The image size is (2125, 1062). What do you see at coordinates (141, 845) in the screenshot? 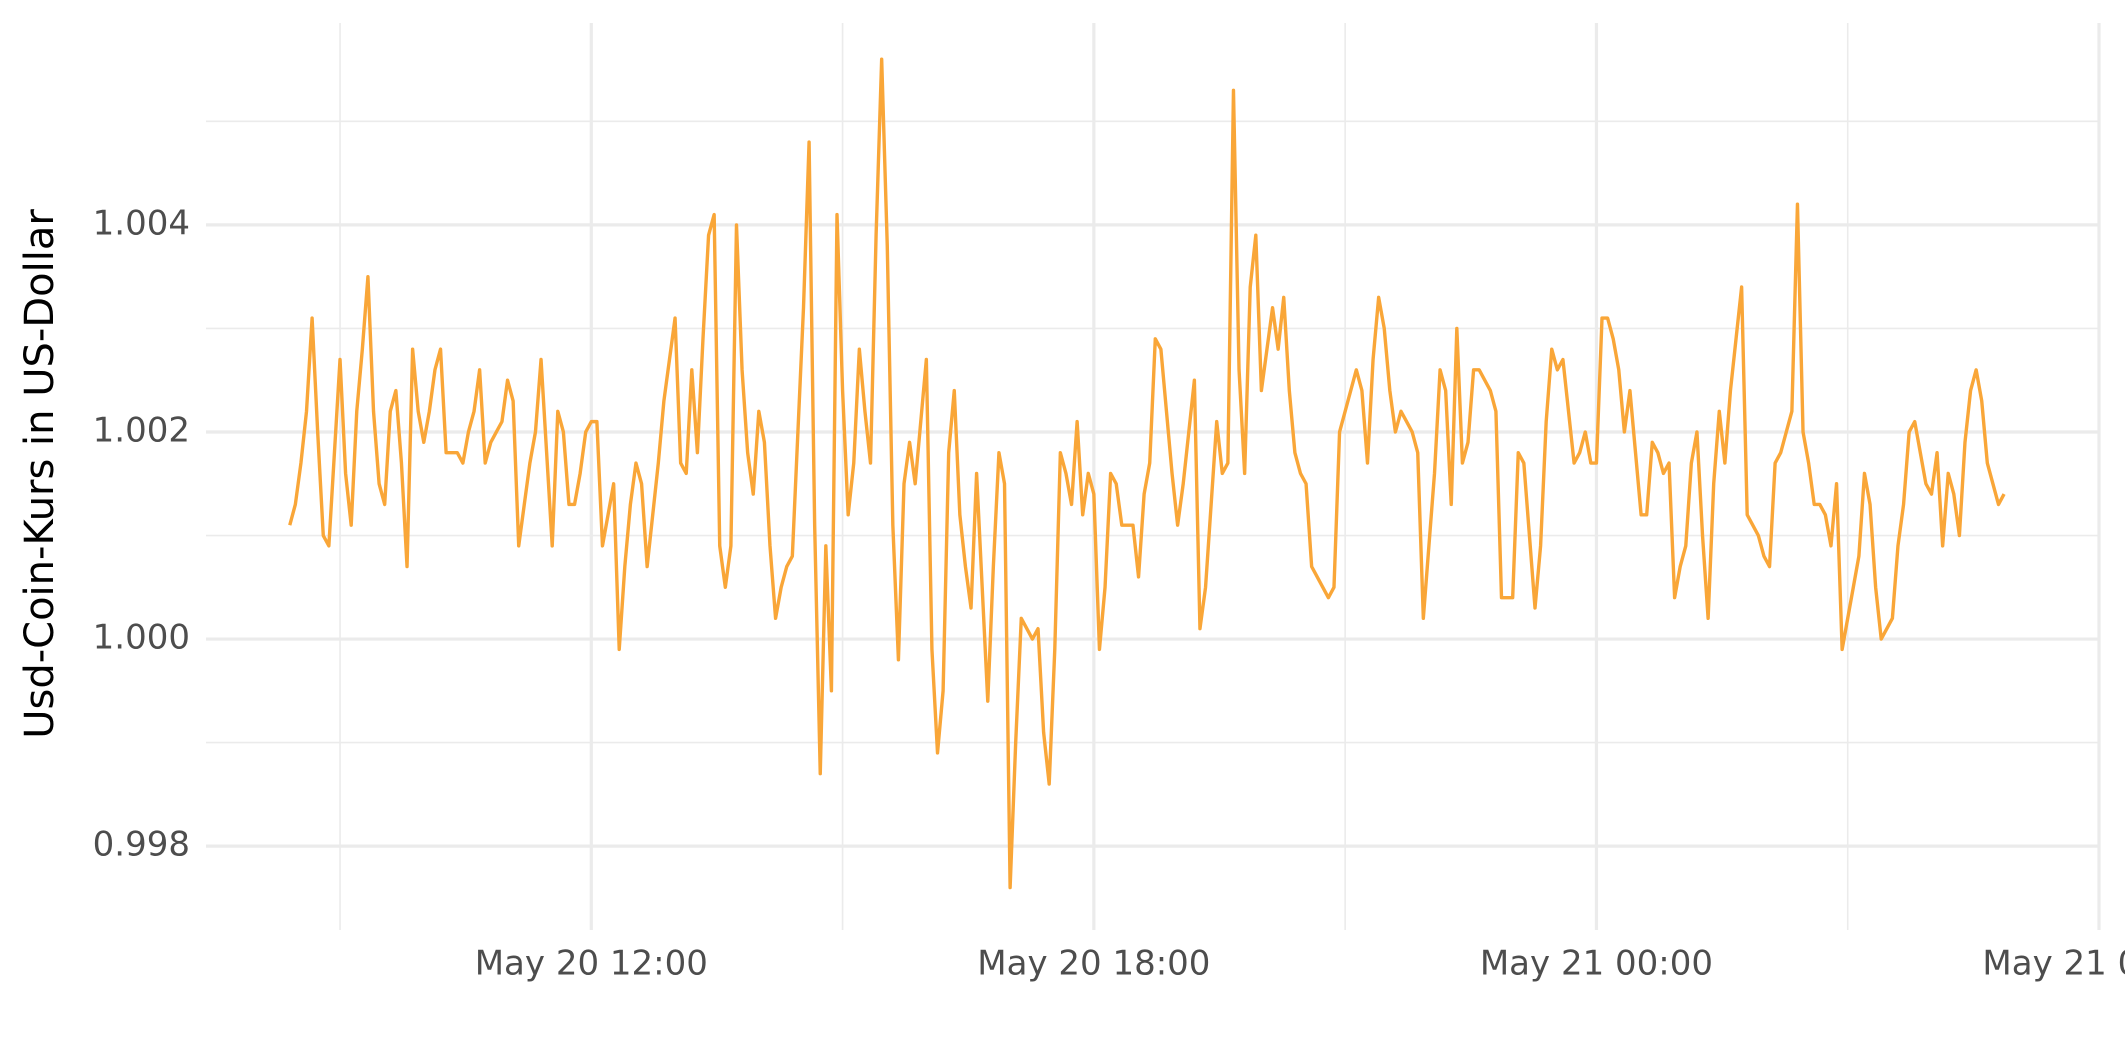
I see `y-tick-label: 0.998` at bounding box center [141, 845].